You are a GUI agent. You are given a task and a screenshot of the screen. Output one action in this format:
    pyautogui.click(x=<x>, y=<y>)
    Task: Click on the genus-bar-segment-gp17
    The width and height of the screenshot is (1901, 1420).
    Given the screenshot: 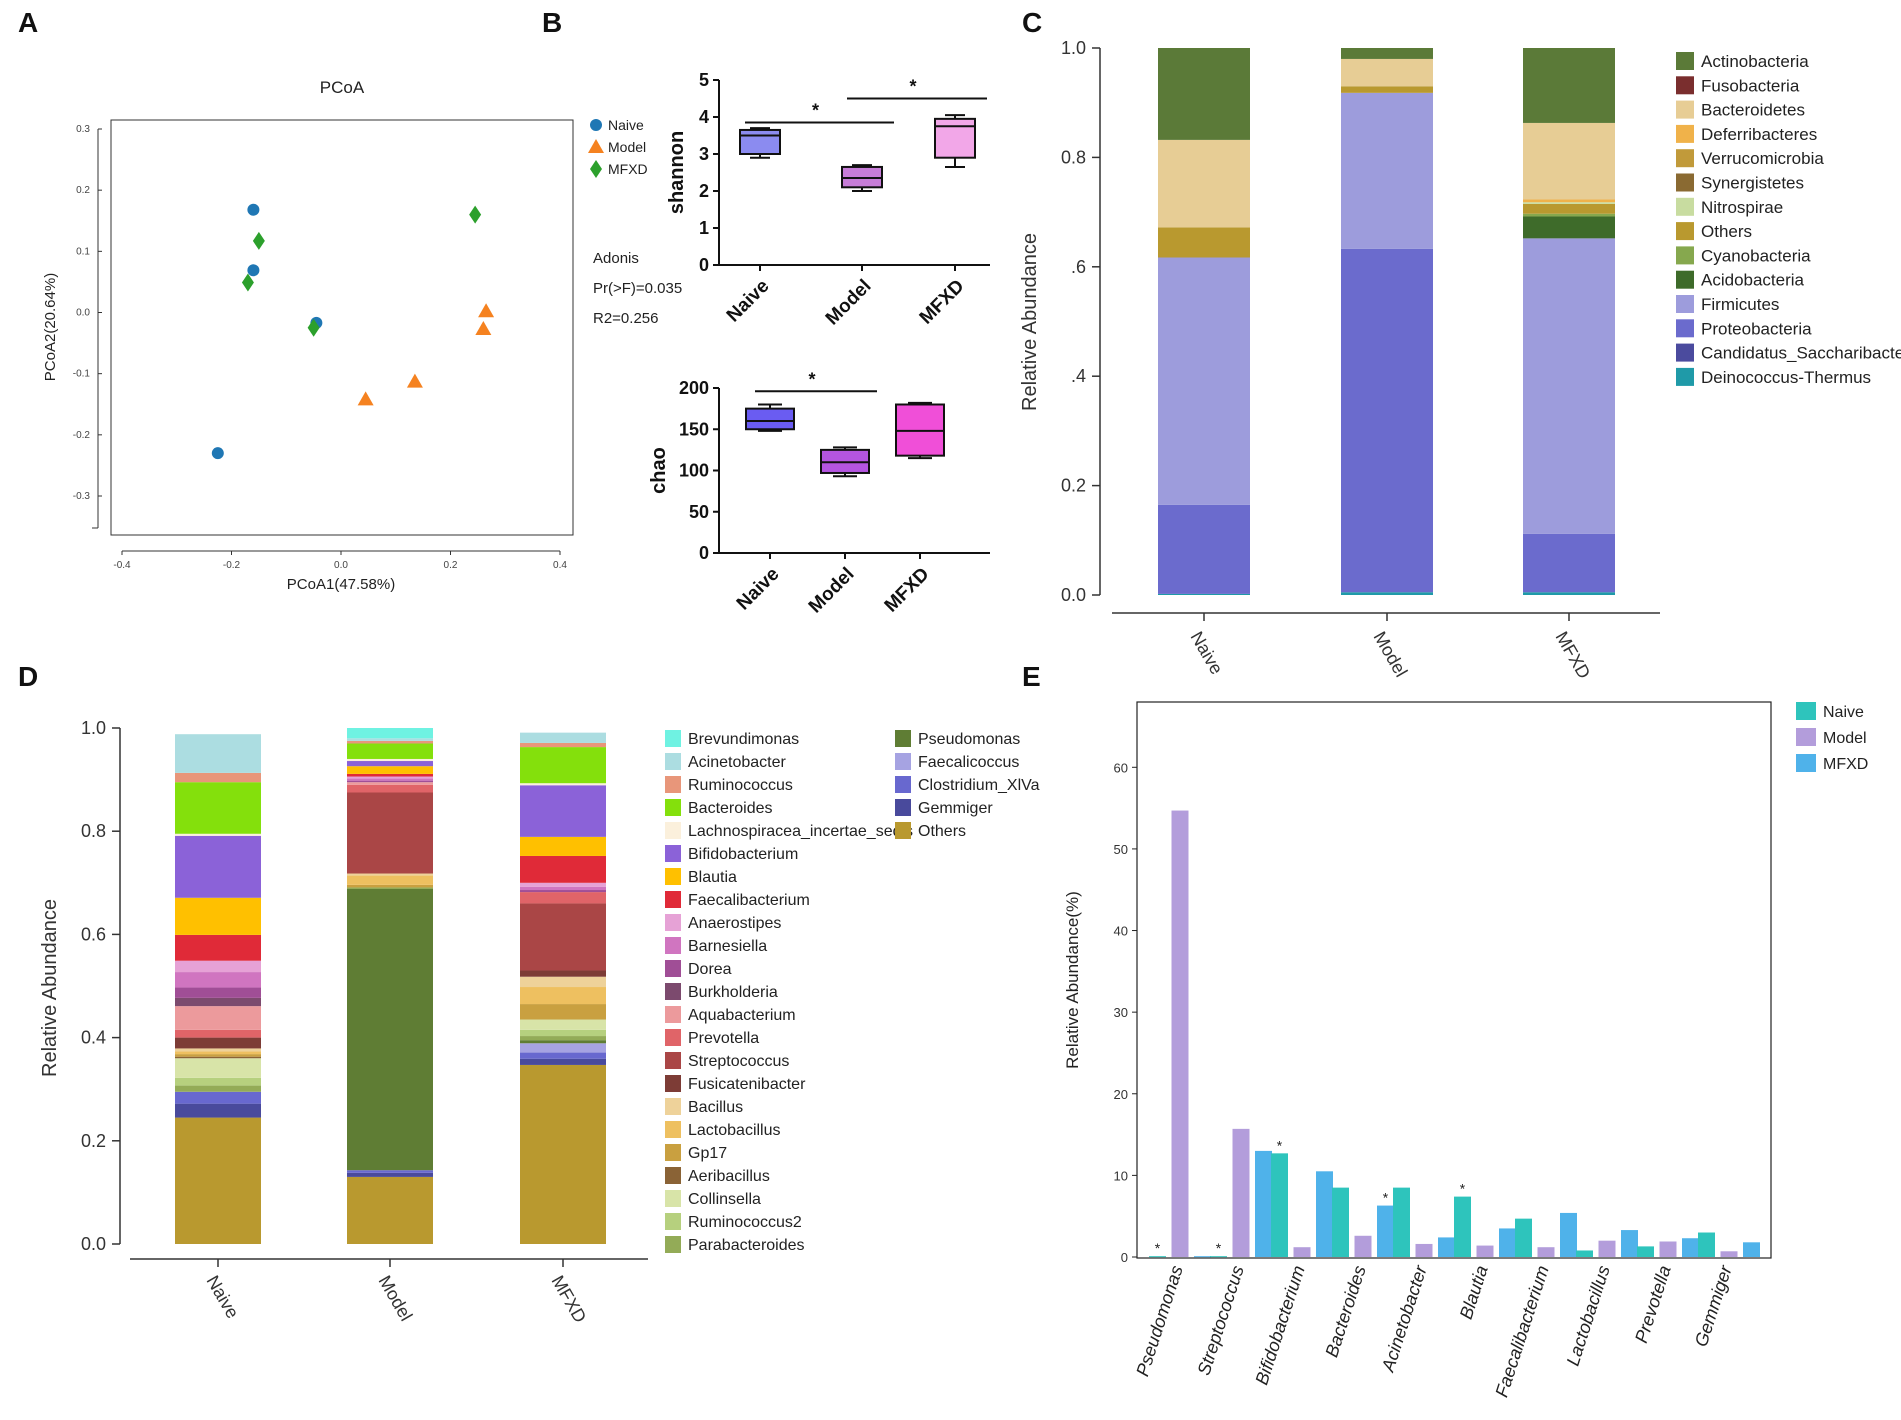 What is the action you would take?
    pyautogui.click(x=390, y=886)
    